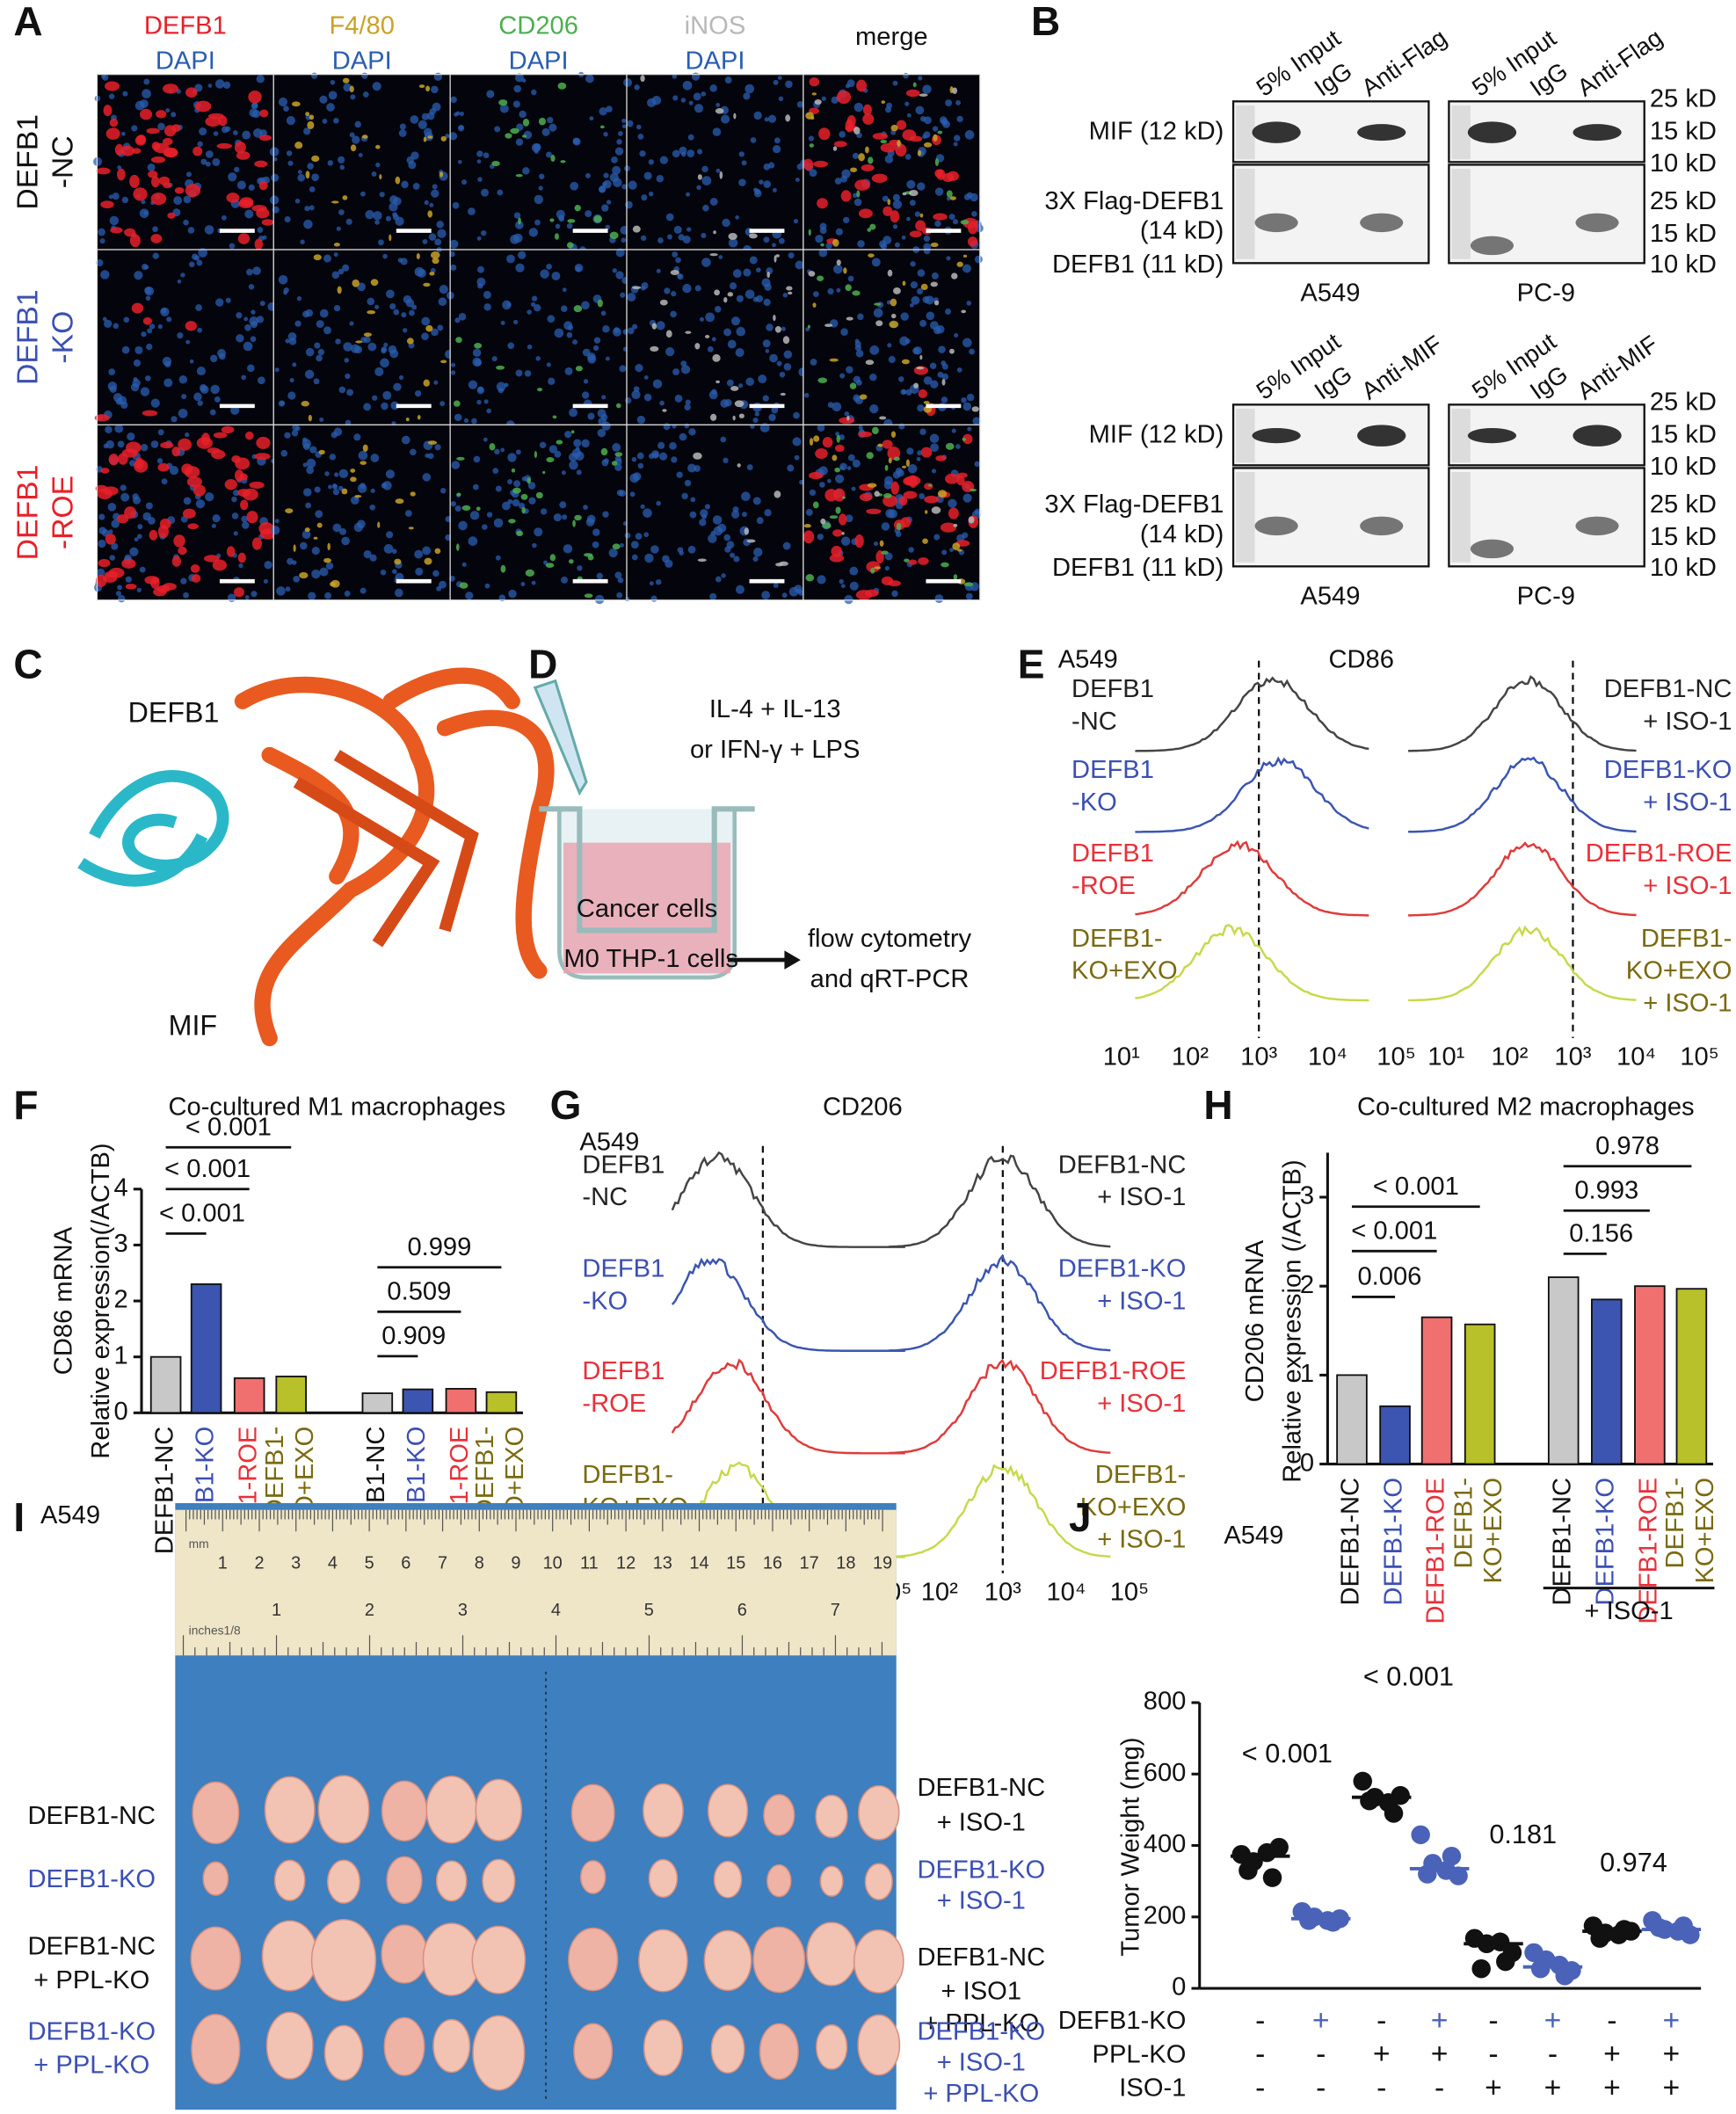 This screenshot has height=2114, width=1736. Describe the element at coordinates (1045, 22) in the screenshot. I see `panel-letter: B` at that location.